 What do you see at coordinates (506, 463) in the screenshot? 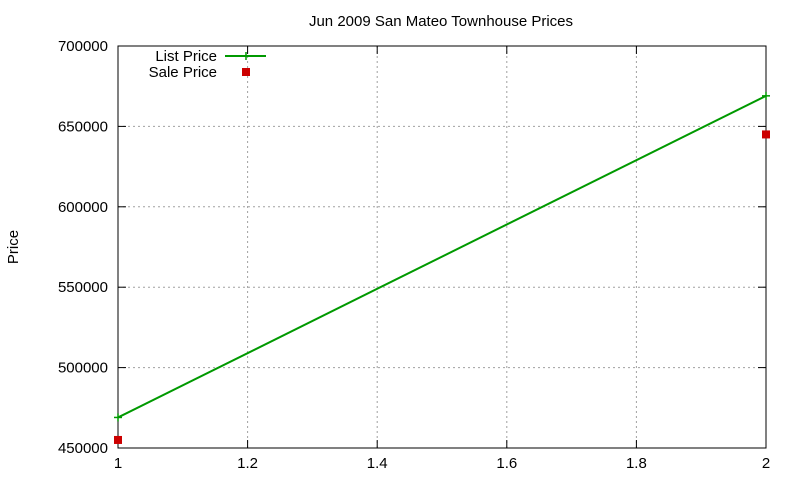
I see `x-tick-label: 1.6` at bounding box center [506, 463].